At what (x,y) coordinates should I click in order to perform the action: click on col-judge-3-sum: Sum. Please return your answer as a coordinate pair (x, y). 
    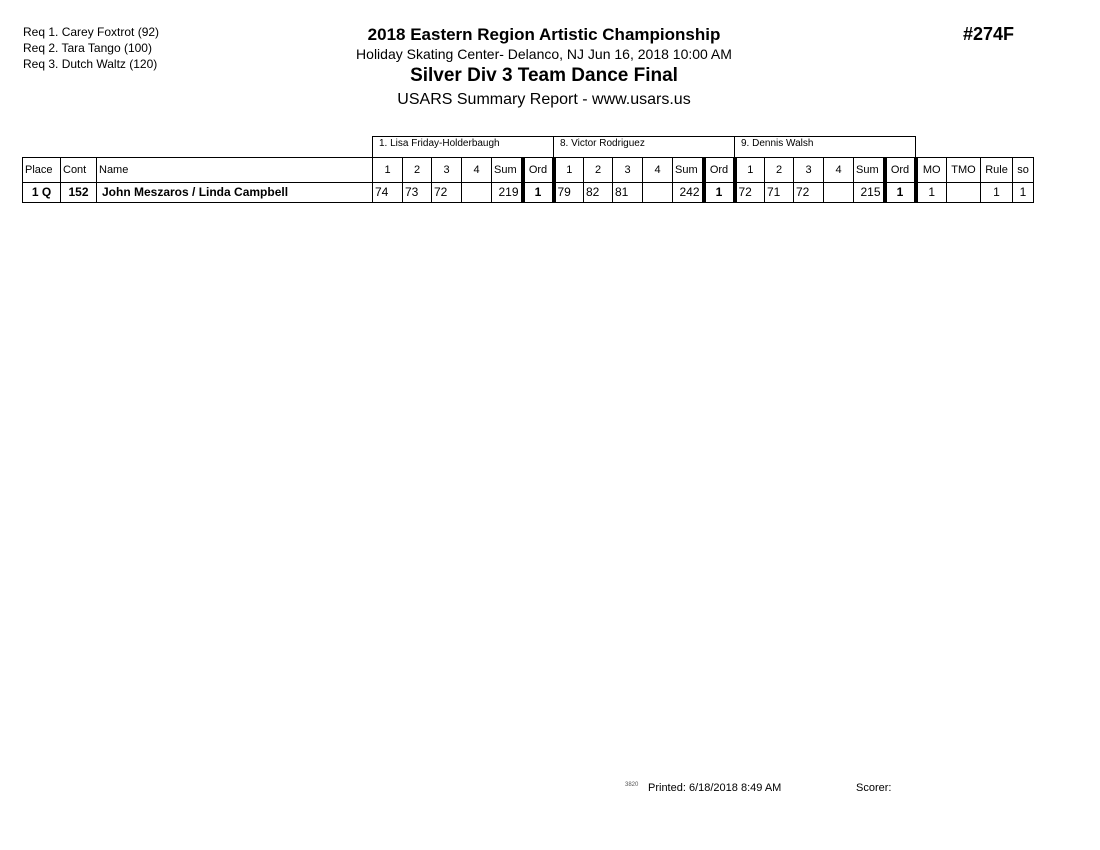
    Looking at the image, I should click on (869, 170).